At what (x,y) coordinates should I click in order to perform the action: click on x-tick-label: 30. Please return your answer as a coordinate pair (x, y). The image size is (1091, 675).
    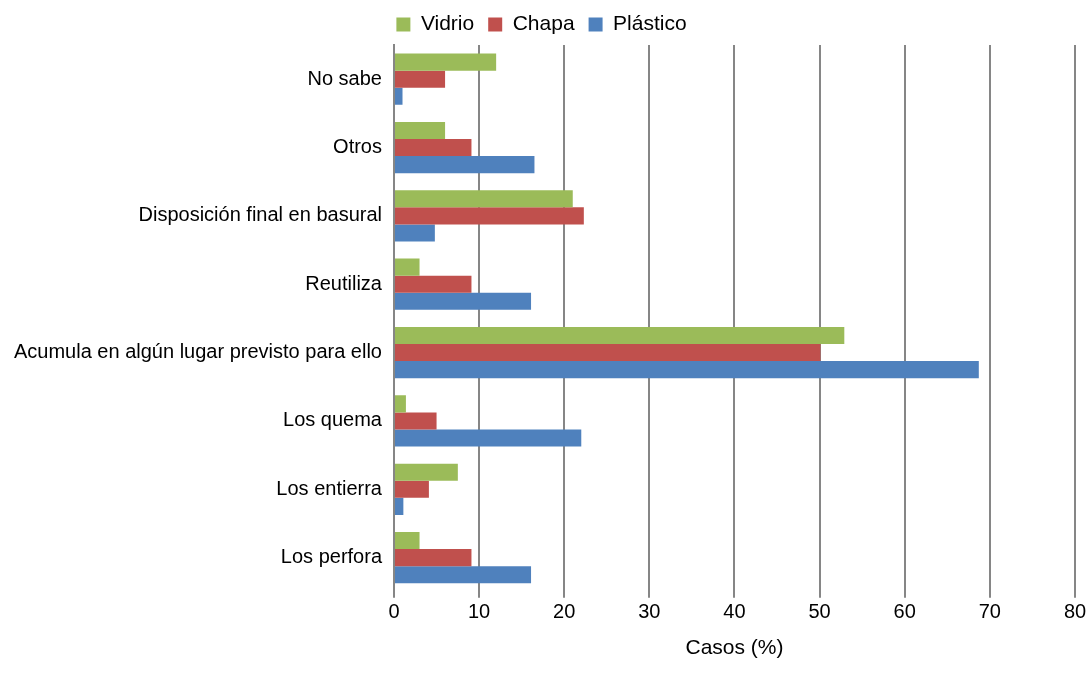
    Looking at the image, I should click on (649, 611).